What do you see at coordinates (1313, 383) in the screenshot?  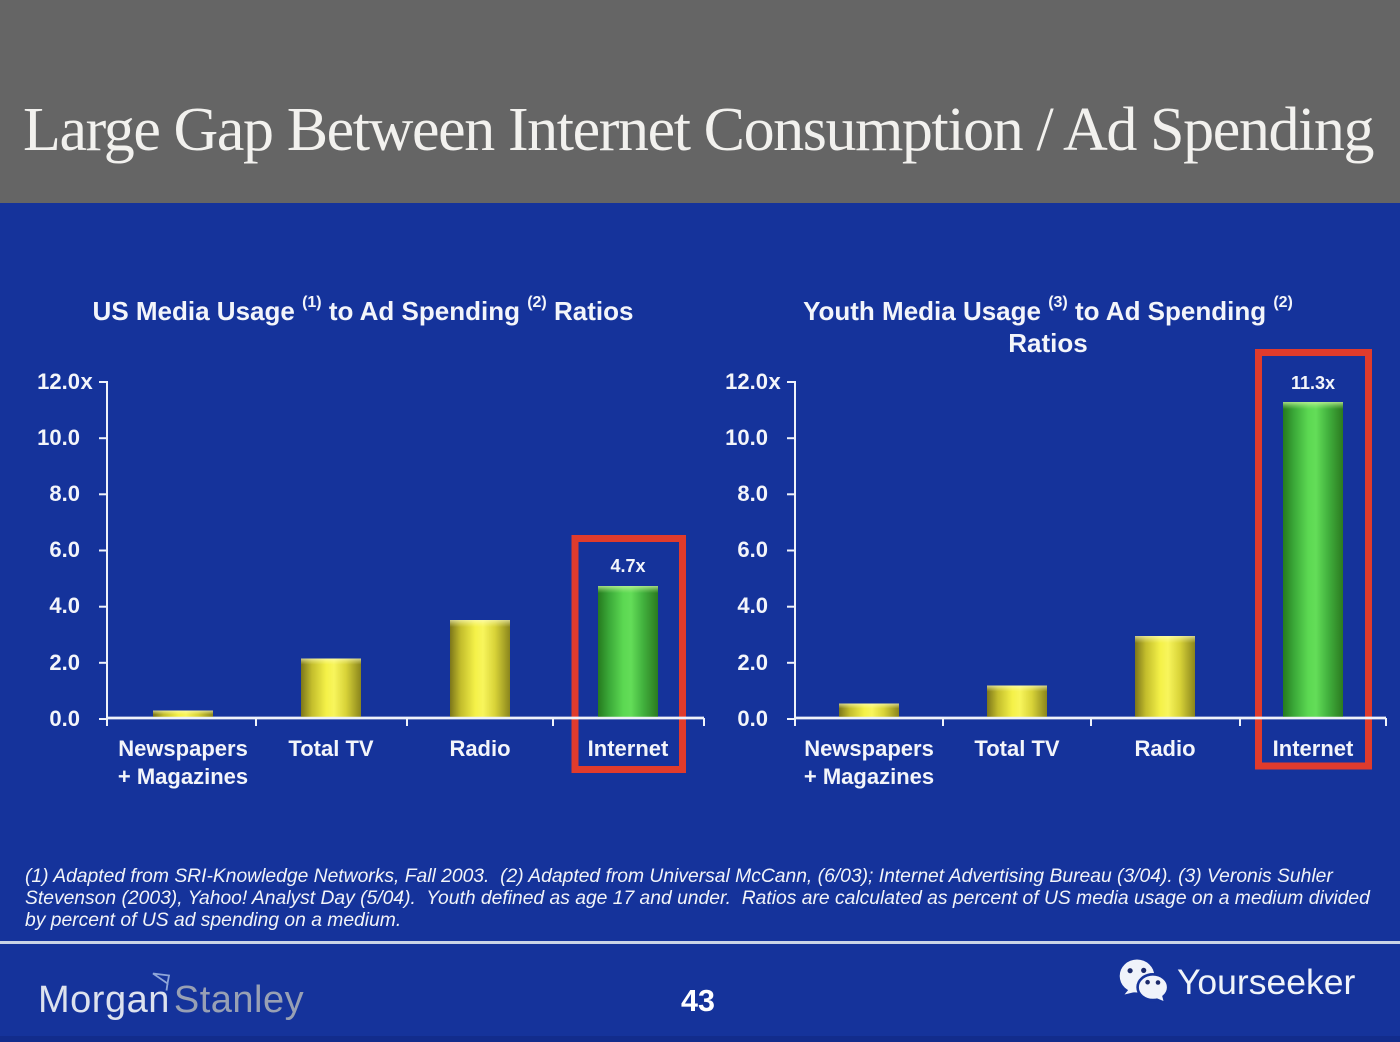 I see `svg-text: 11.3x` at bounding box center [1313, 383].